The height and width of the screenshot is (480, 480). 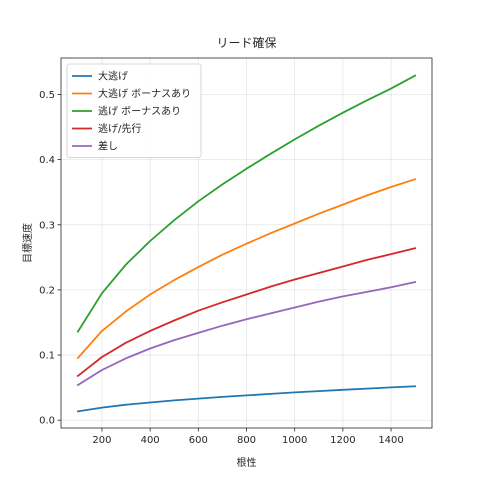 I want to click on y-tick-label: 0.2, so click(x=47, y=290).